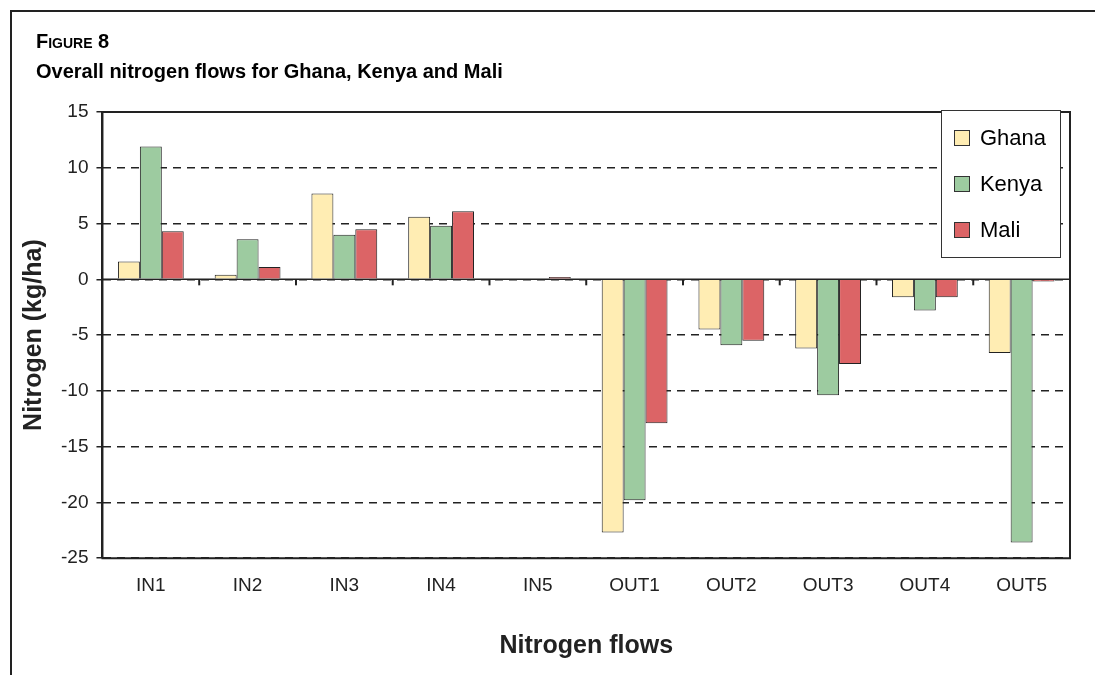  I want to click on x-axis-title: Nitrogen flows, so click(586, 643).